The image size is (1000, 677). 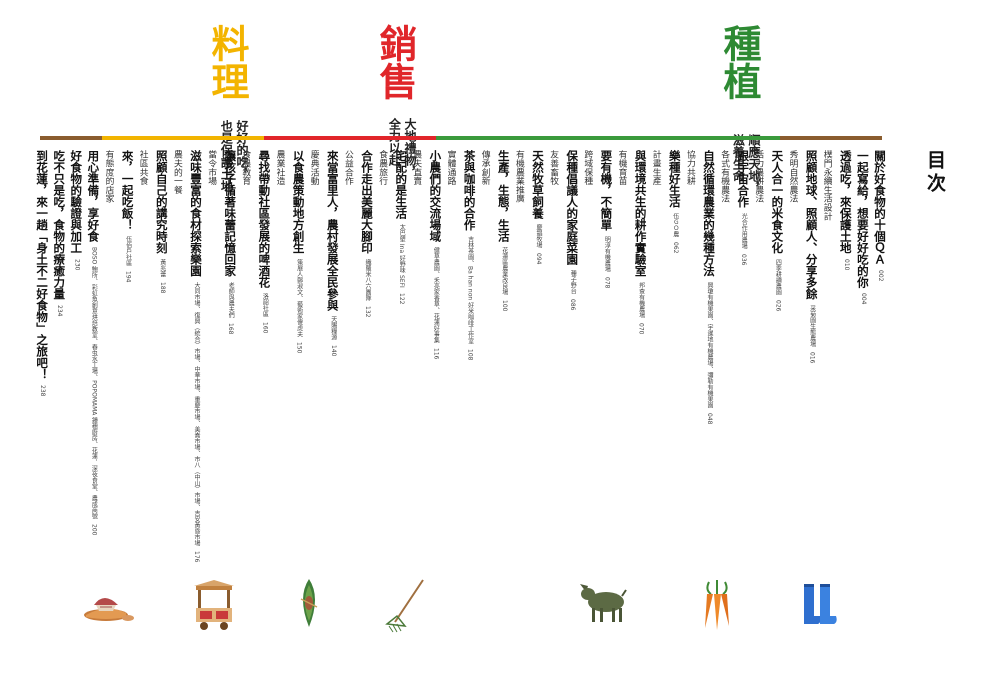 I want to click on page-number: 230, so click(x=77, y=264).